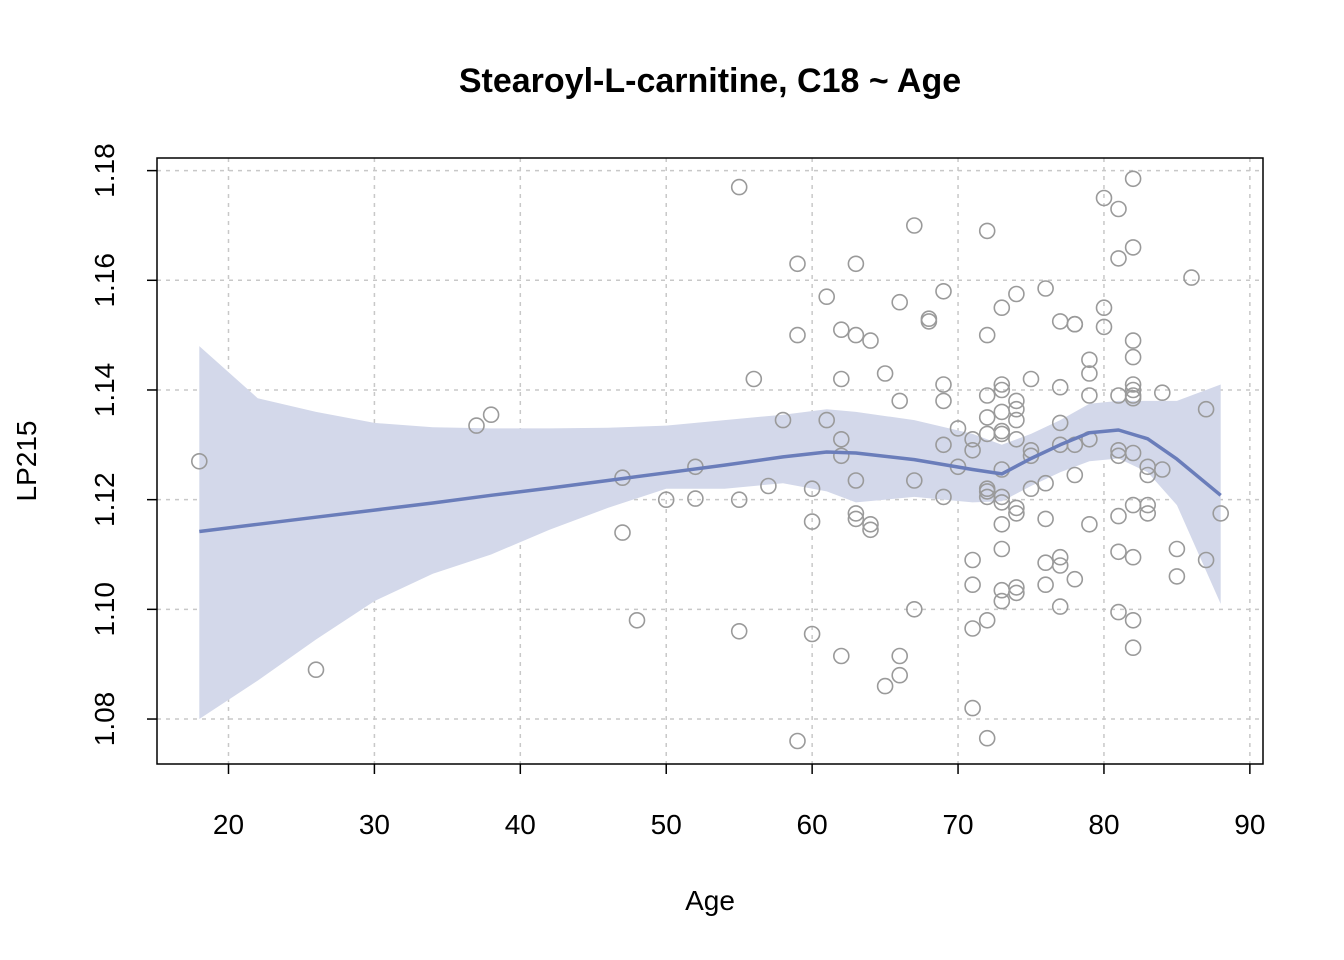  I want to click on x-tick-label: 40, so click(520, 824).